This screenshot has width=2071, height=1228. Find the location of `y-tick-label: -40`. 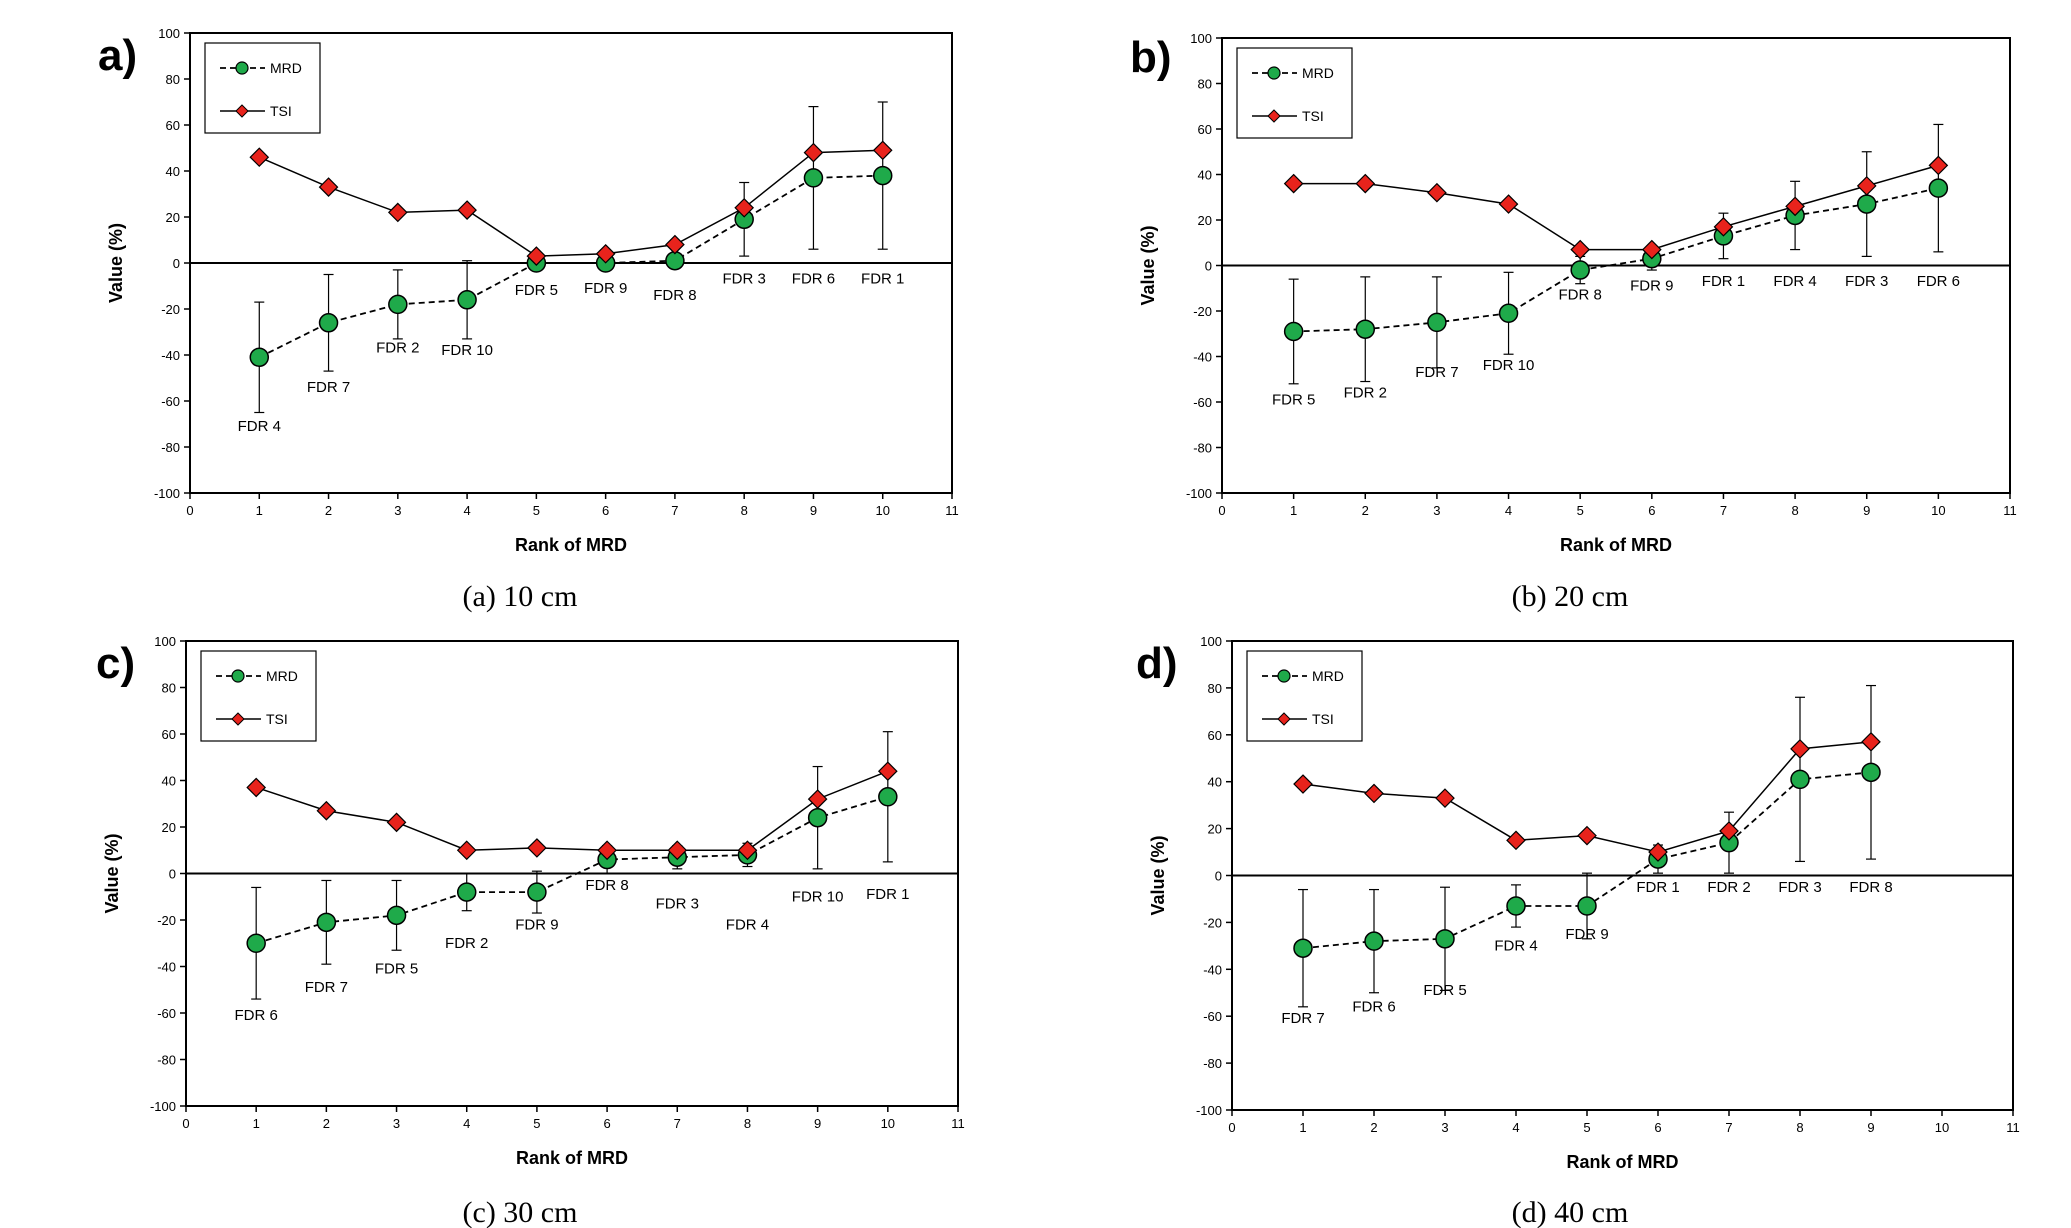

y-tick-label: -40 is located at coordinates (166, 967).